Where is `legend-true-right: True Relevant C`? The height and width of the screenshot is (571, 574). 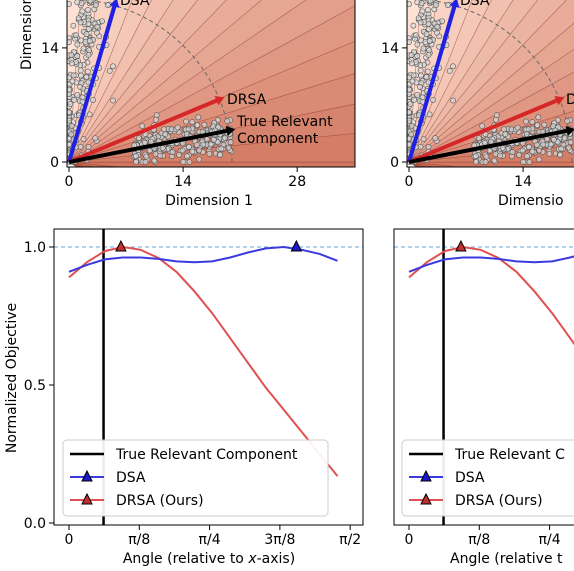
legend-true-right: True Relevant C is located at coordinates (509, 455).